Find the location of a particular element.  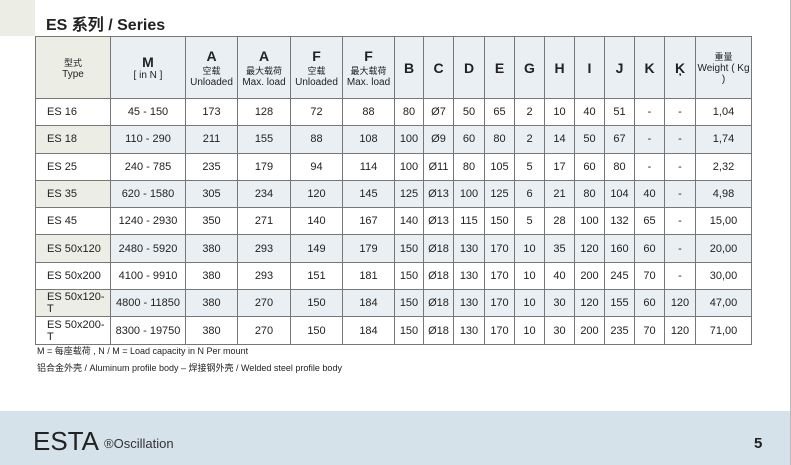

value-cell: 167 is located at coordinates (368, 221).